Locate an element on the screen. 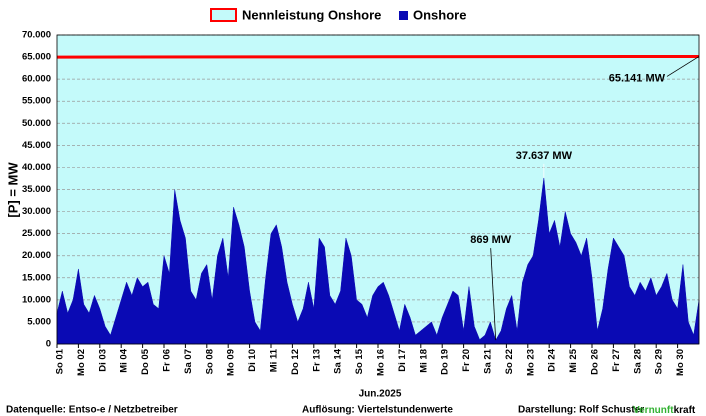 Image resolution: width=706 pixels, height=416 pixels. x-tick-label: So 22 is located at coordinates (509, 361).